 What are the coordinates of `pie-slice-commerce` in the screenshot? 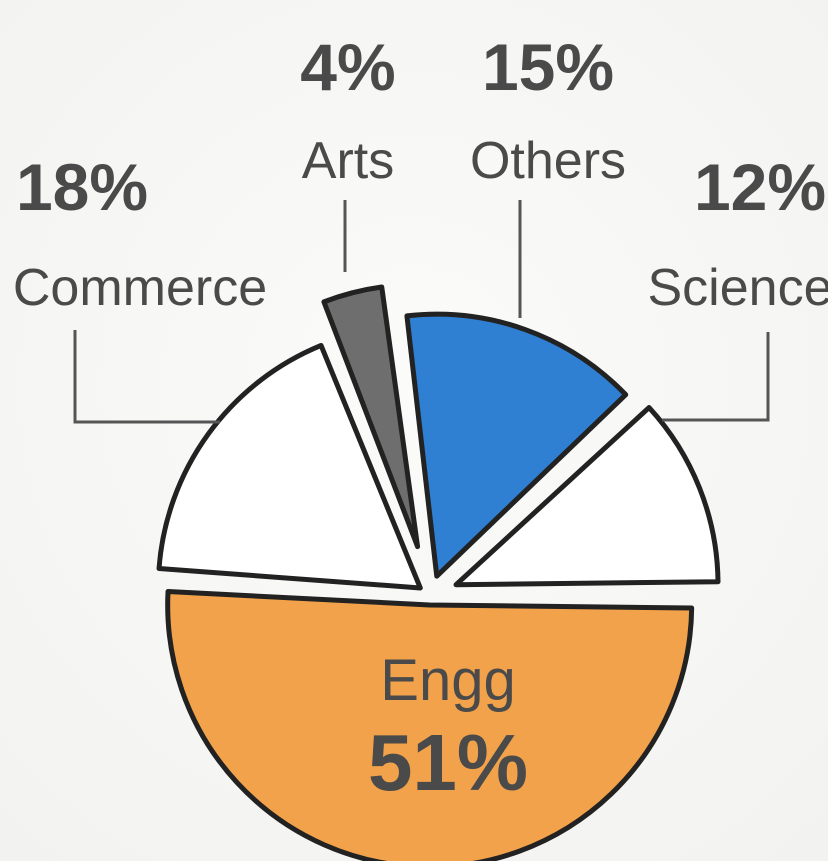 It's located at (289, 466).